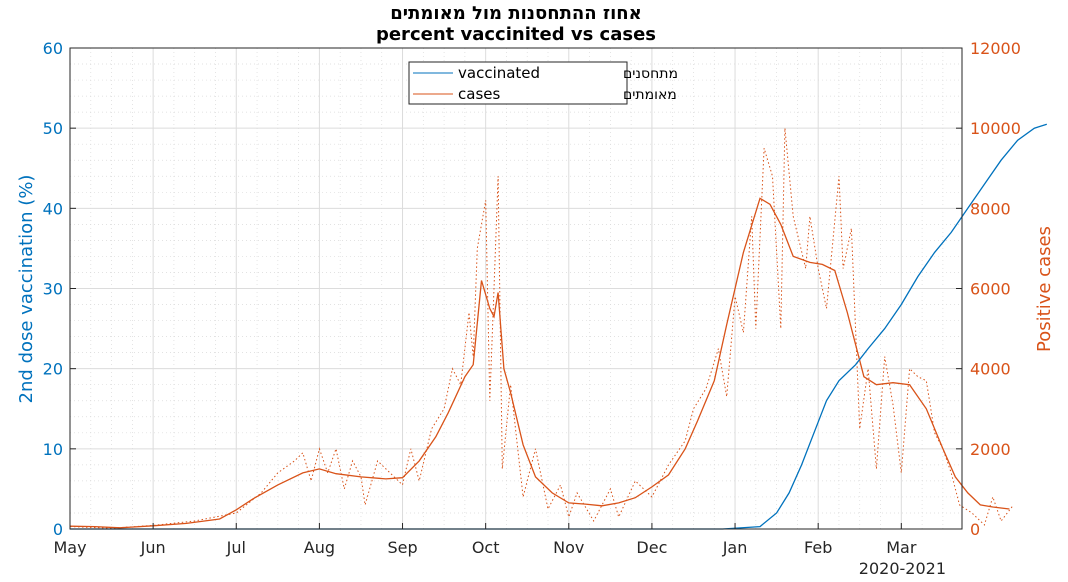 This screenshot has width=1068, height=582. What do you see at coordinates (650, 74) in the screenshot?
I see `legend-label-vaccinated-hebrew: מתחסנים` at bounding box center [650, 74].